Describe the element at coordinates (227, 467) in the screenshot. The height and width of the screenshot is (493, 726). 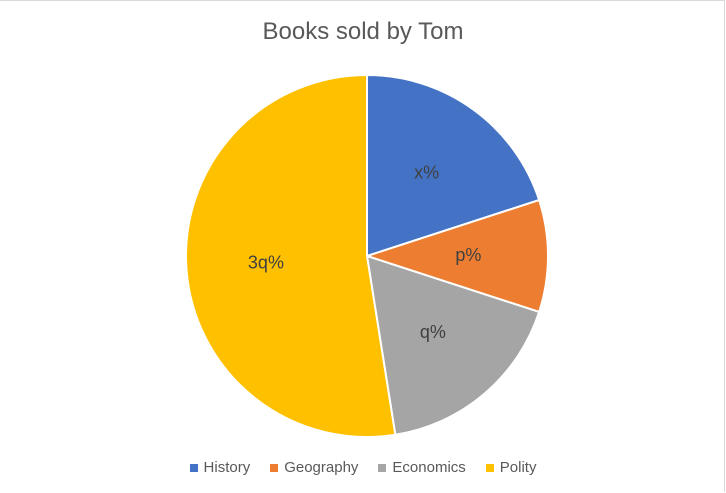
I see `legend-label: History` at that location.